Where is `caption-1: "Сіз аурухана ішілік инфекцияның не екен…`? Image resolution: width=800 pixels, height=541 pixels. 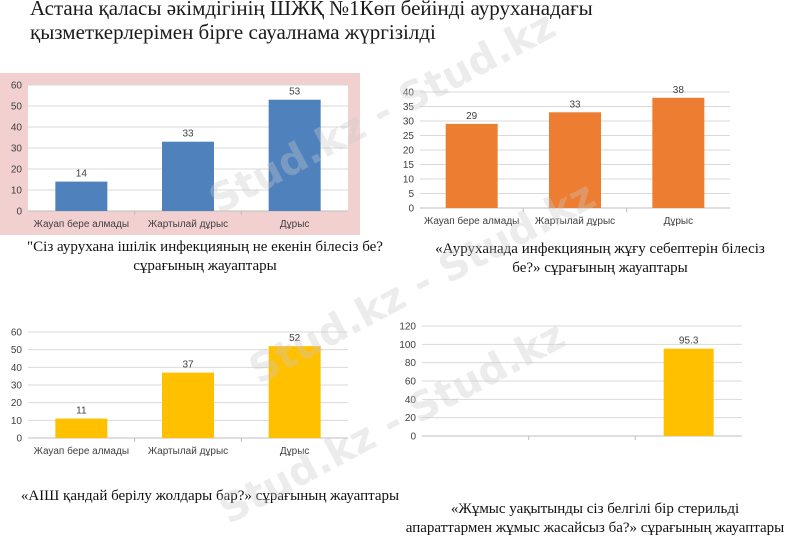 caption-1: "Сіз аурухана ішілік инфекцияның не екен… is located at coordinates (205, 257).